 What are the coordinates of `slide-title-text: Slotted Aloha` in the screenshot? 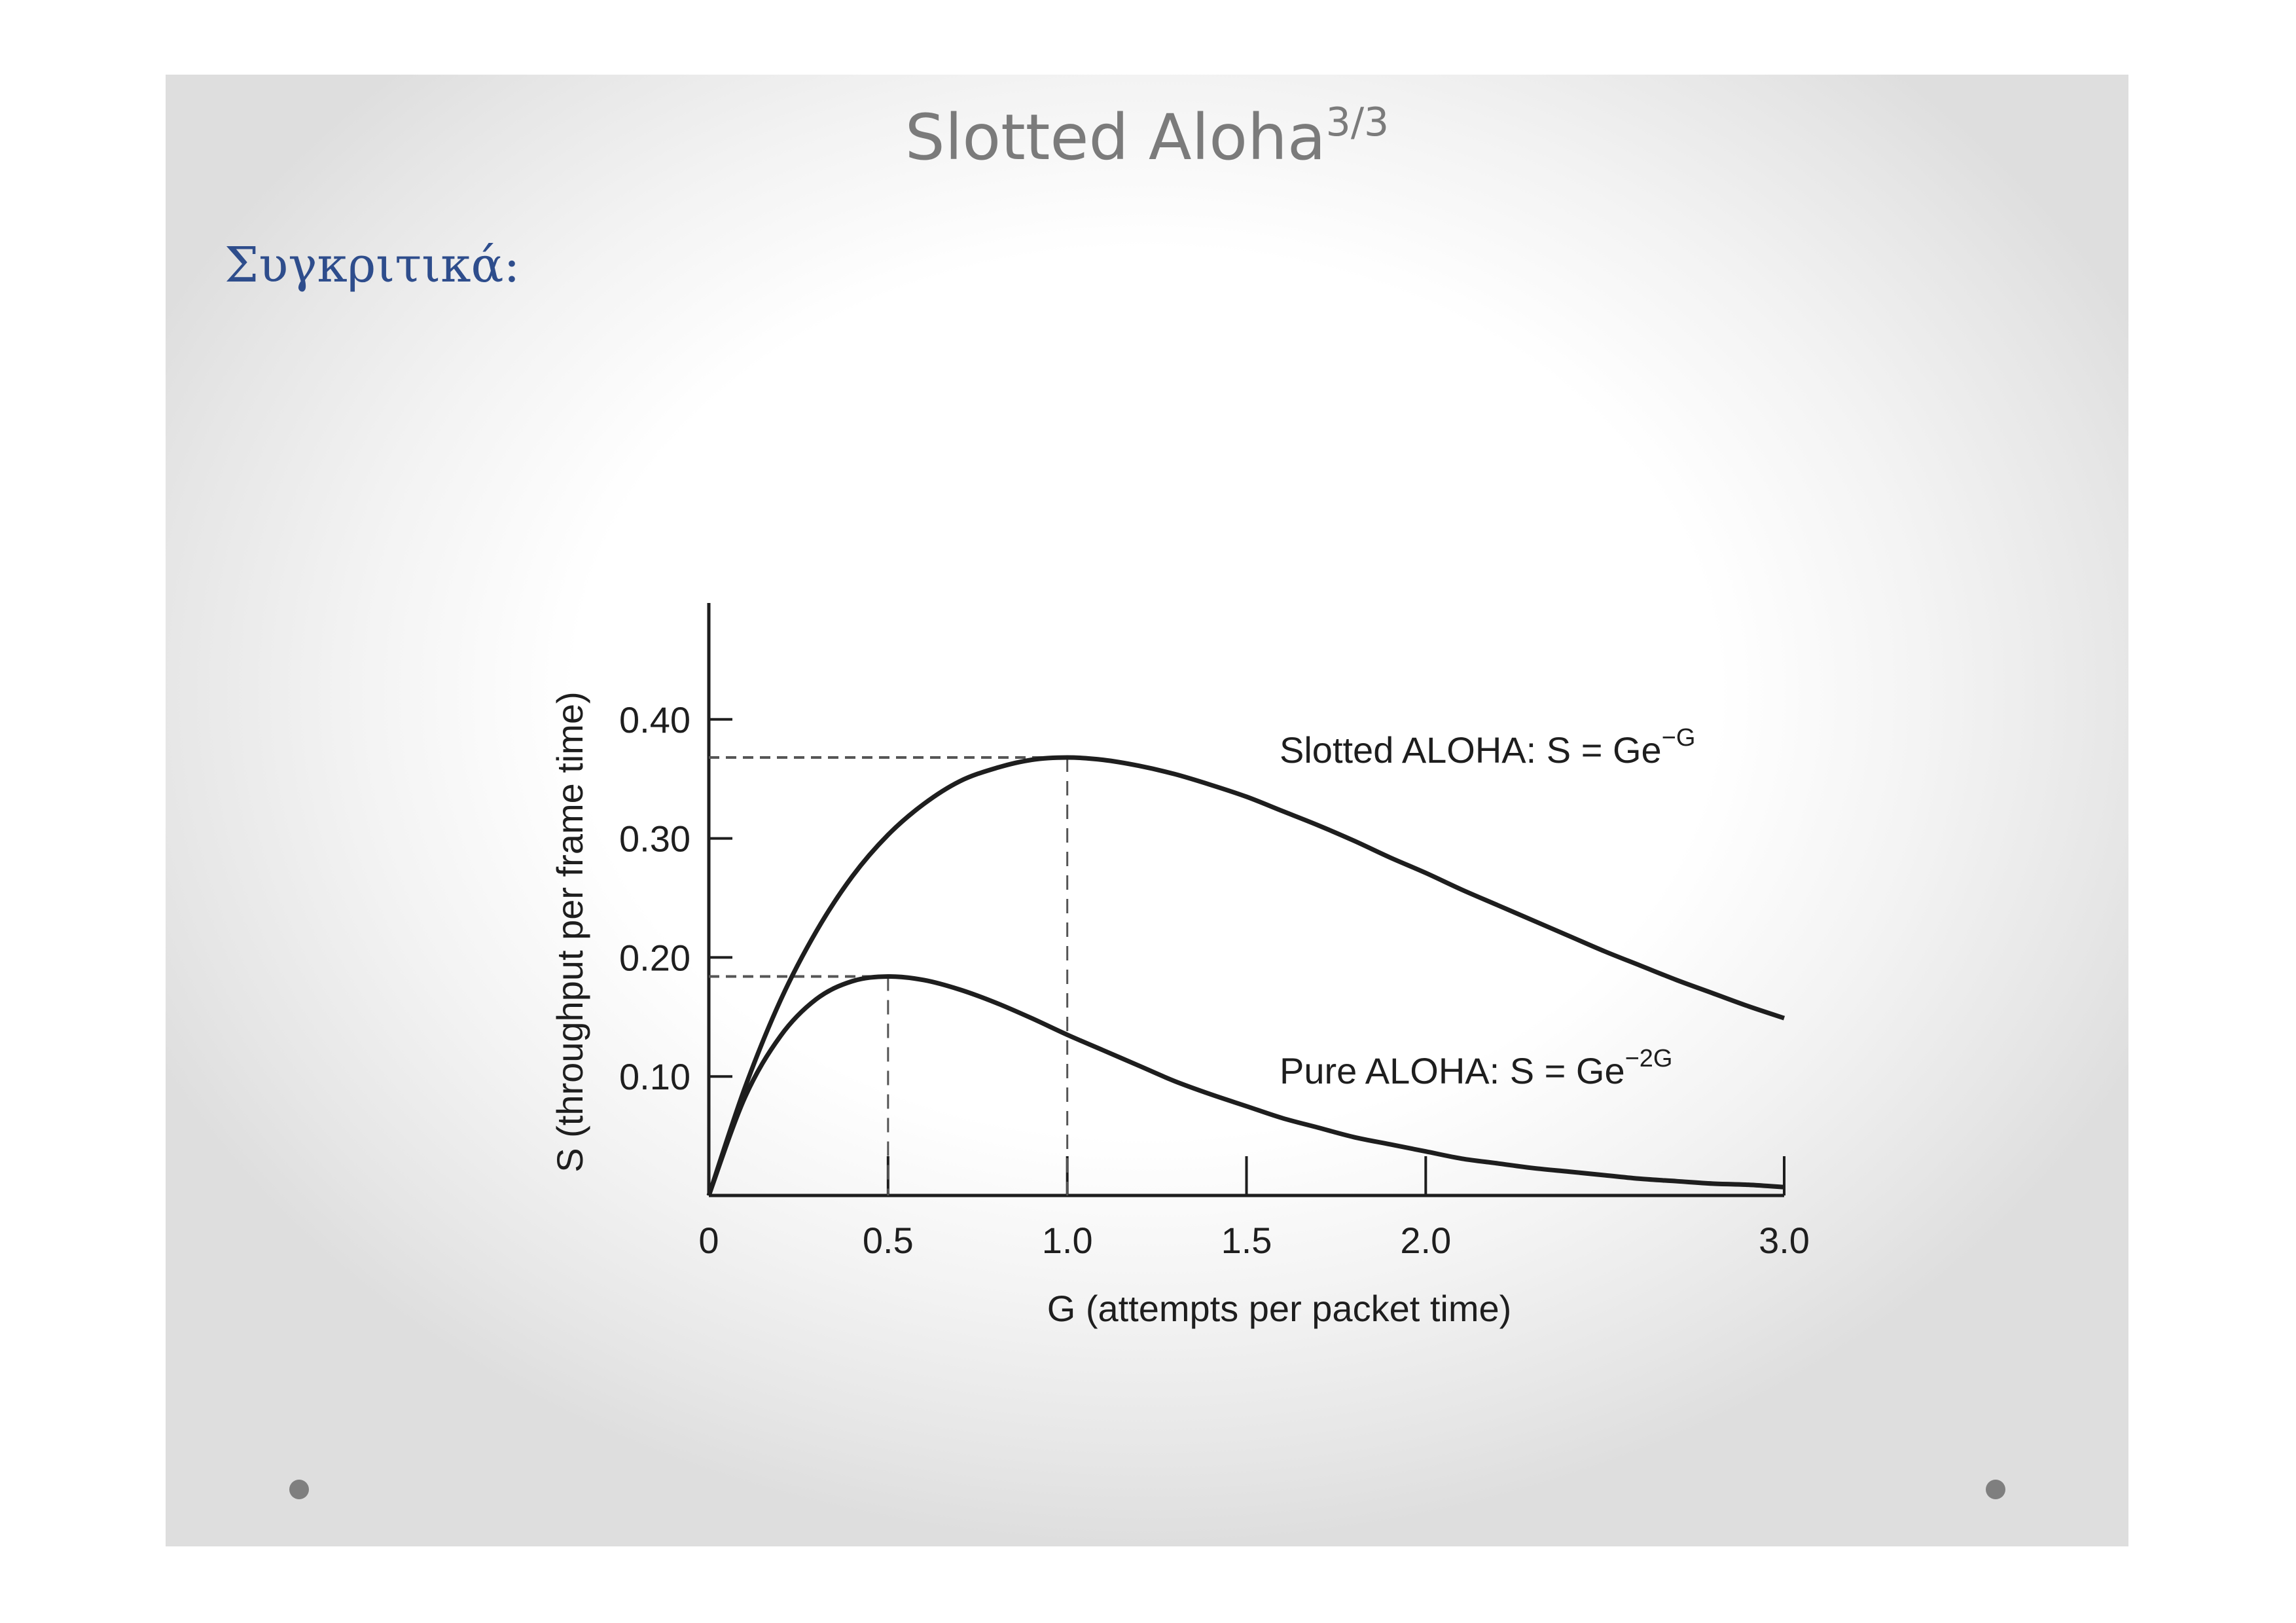 It's located at (1115, 137).